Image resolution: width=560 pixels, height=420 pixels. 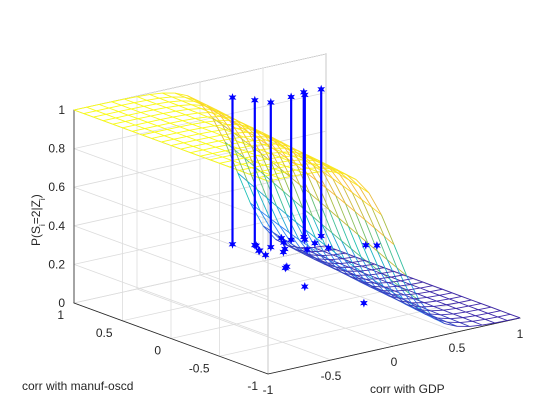 I want to click on z-tick-label: 0.2, so click(x=56, y=264).